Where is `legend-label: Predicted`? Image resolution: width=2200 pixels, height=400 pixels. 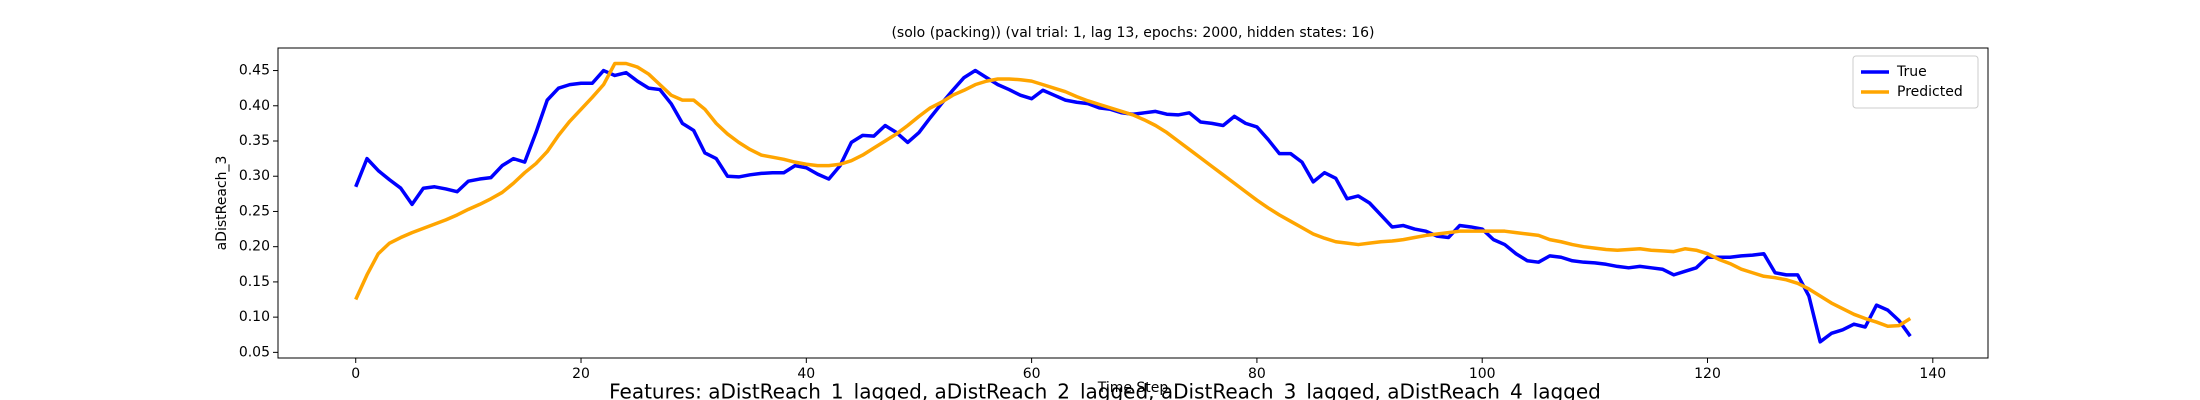
legend-label: Predicted is located at coordinates (1930, 92).